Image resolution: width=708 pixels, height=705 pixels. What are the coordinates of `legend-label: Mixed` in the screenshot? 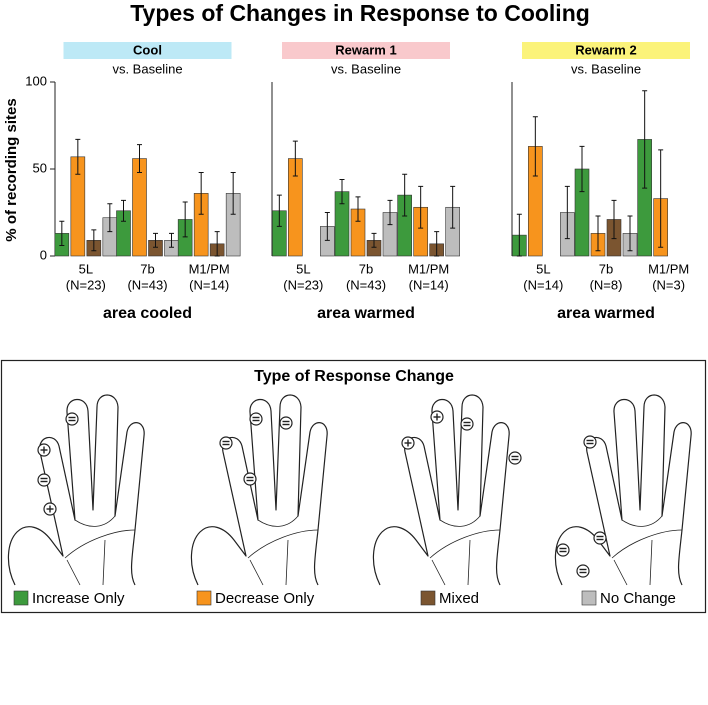 It's located at (459, 598).